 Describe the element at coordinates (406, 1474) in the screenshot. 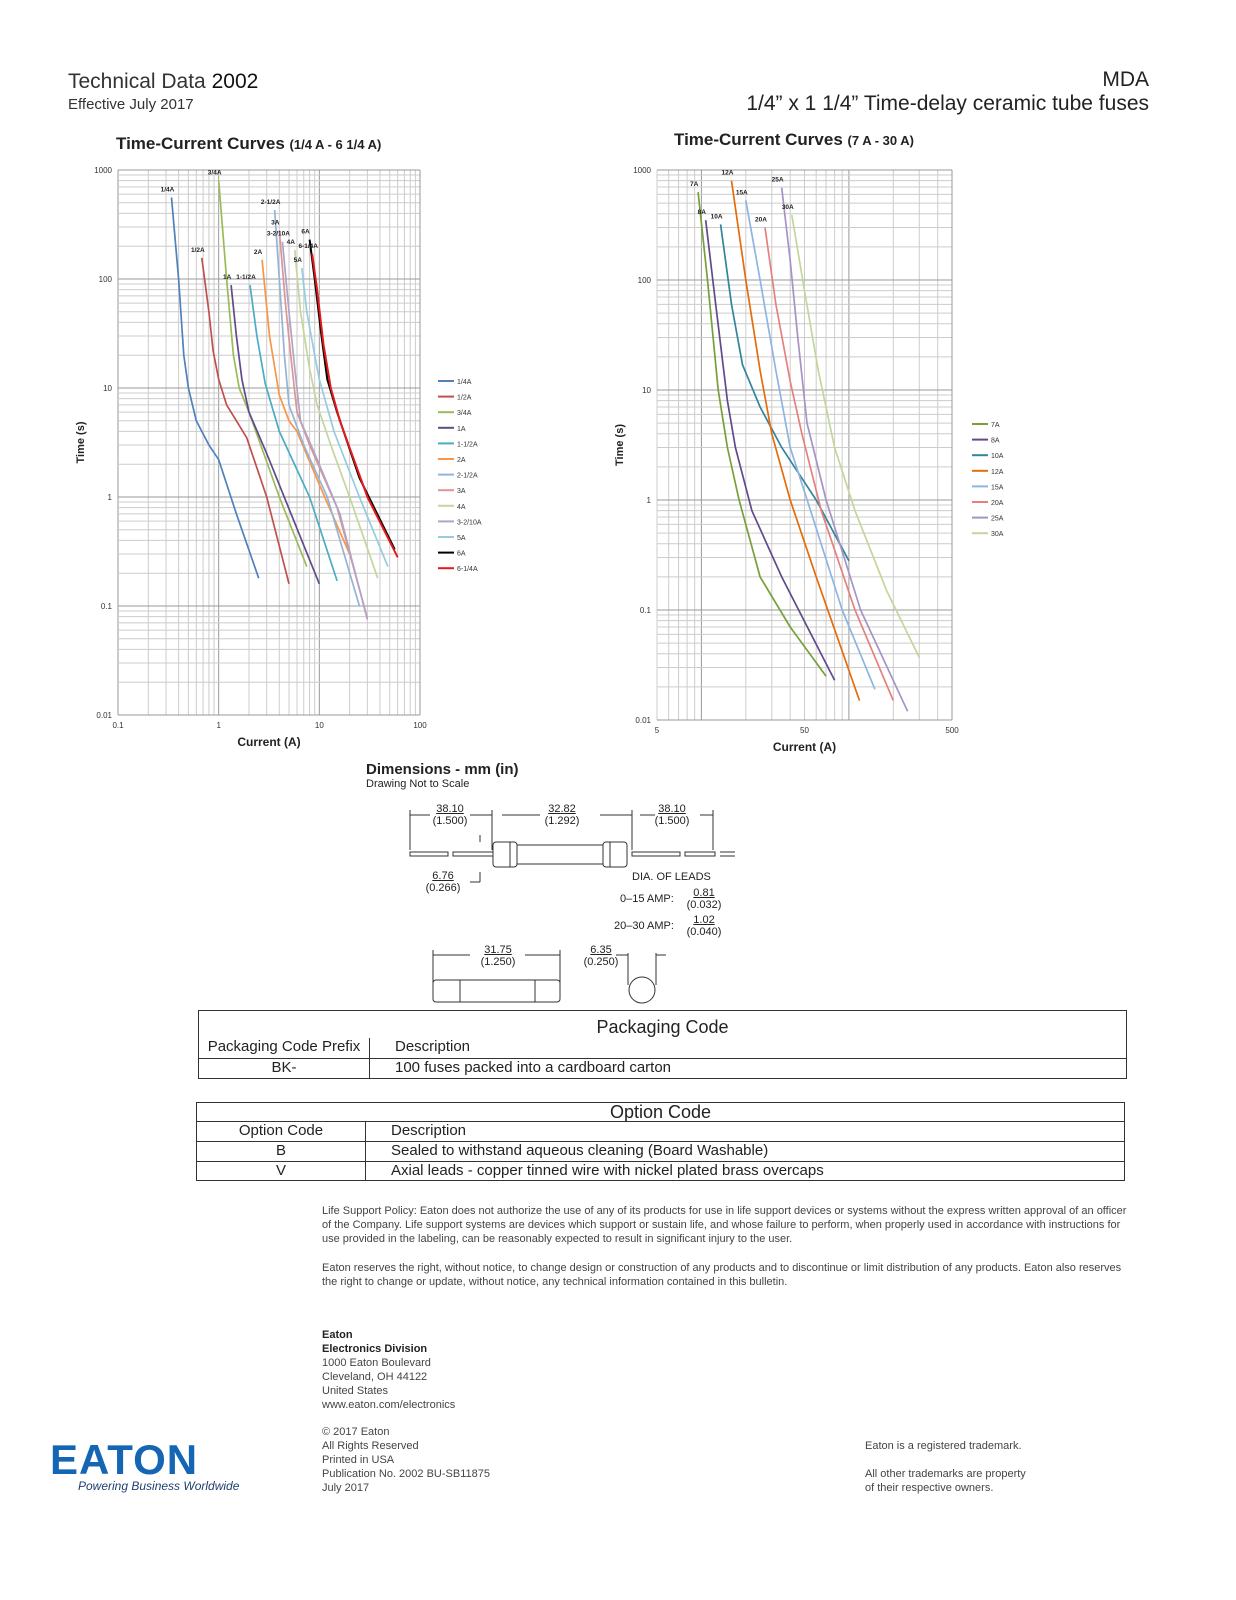

I see `publication-number: Publication No. 2002 BU-SB11875` at that location.